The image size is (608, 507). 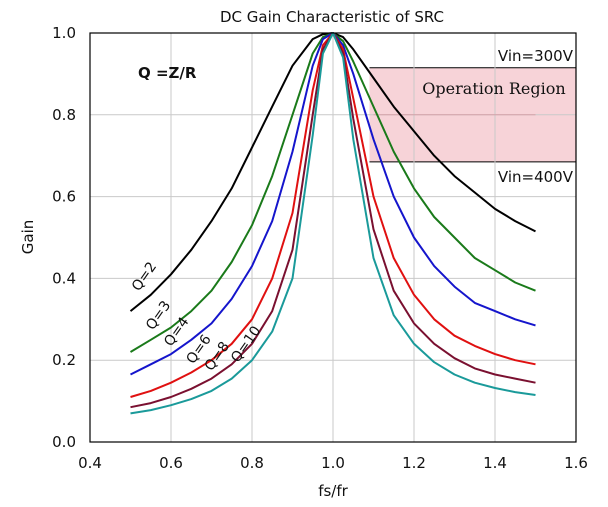 I want to click on x-tick-label: 0.8, so click(x=252, y=463).